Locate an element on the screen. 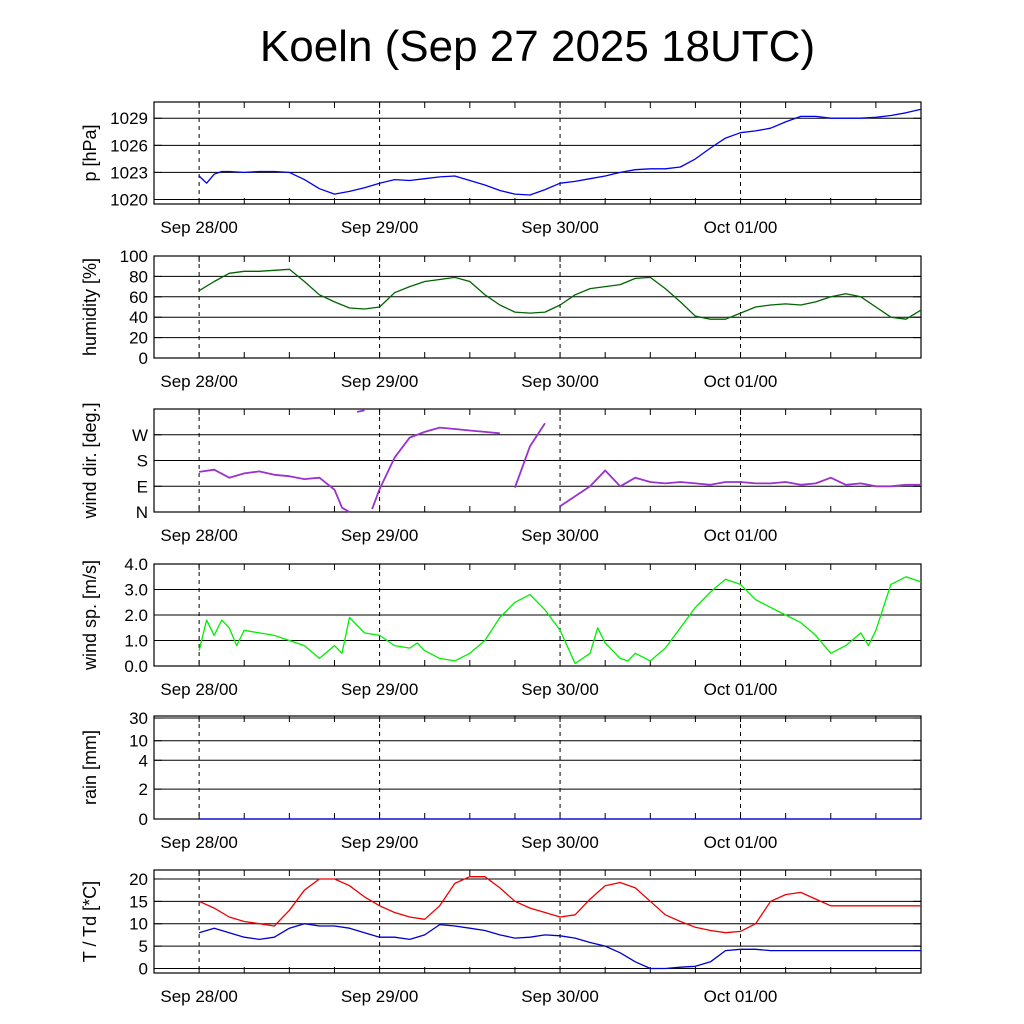  y-tick-label: 4 is located at coordinates (143, 760).